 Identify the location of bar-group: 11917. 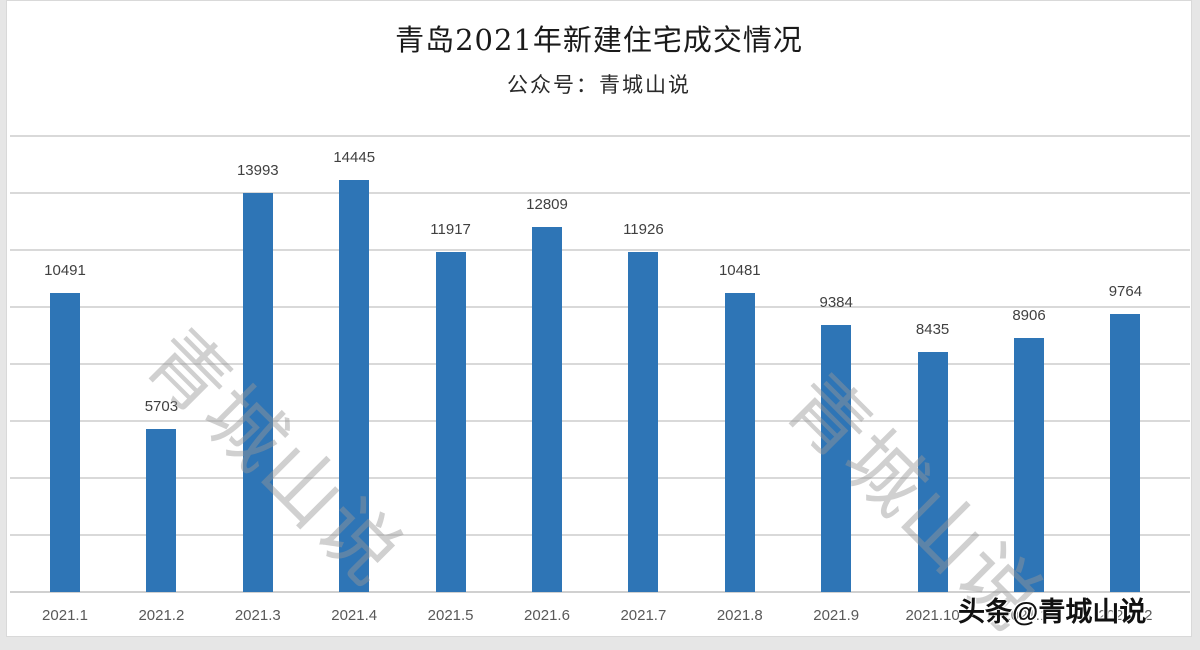
(451, 364).